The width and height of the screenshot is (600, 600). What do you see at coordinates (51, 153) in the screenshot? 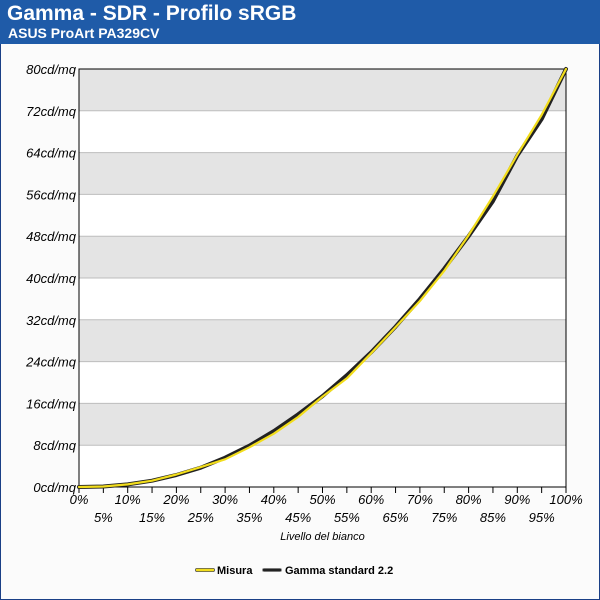
I see `y-tick-label: 64cd/mq` at bounding box center [51, 153].